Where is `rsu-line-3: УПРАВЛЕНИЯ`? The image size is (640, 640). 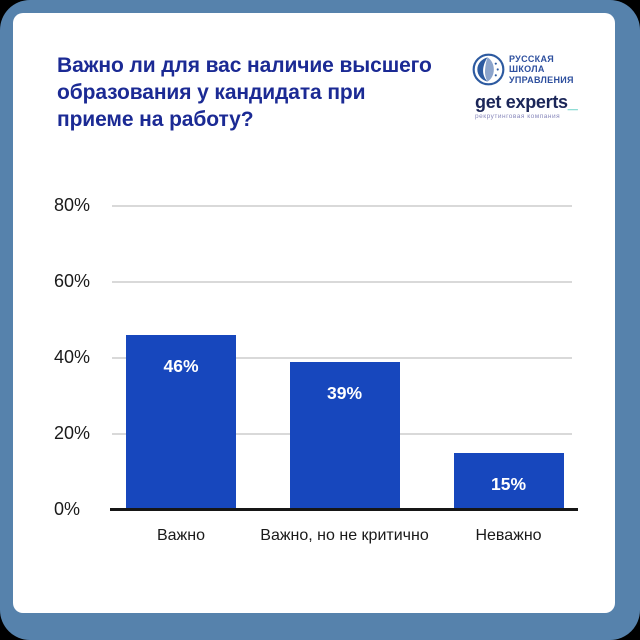 rsu-line-3: УПРАВЛЕНИЯ is located at coordinates (541, 79).